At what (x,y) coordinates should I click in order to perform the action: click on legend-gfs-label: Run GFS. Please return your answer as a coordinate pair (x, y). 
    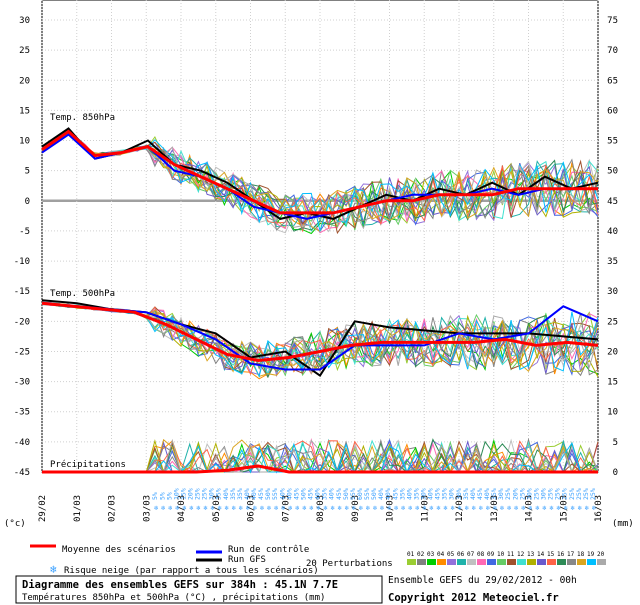
    Looking at the image, I should click on (247, 560).